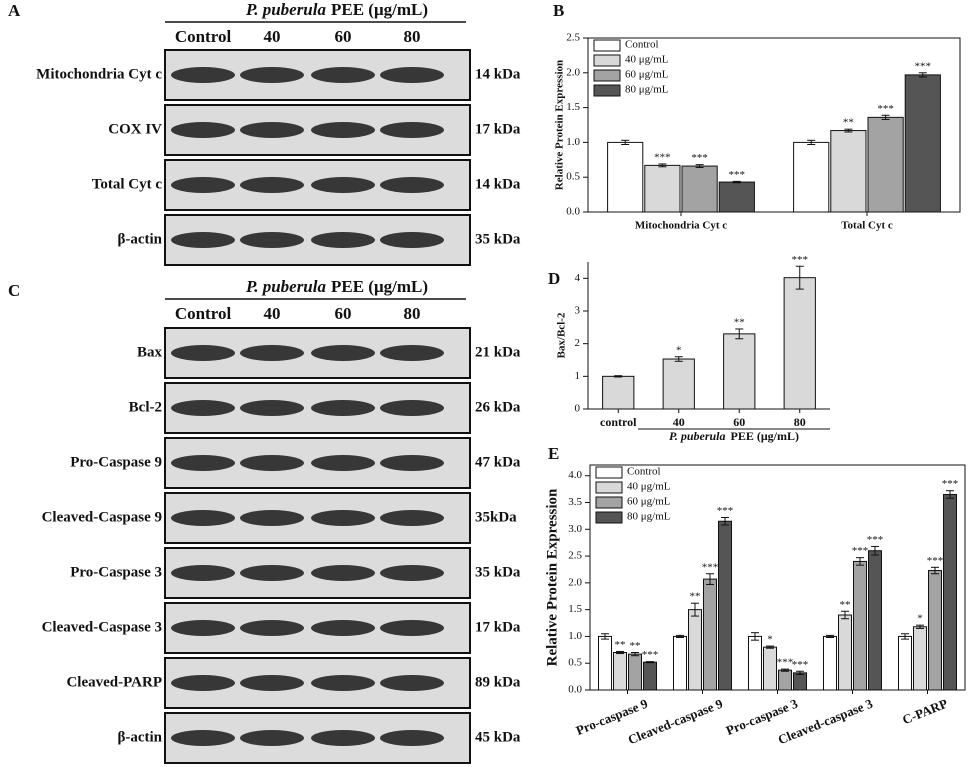 The image size is (968, 767). Describe the element at coordinates (498, 627) in the screenshot. I see `row-kda: 17 kDa` at that location.